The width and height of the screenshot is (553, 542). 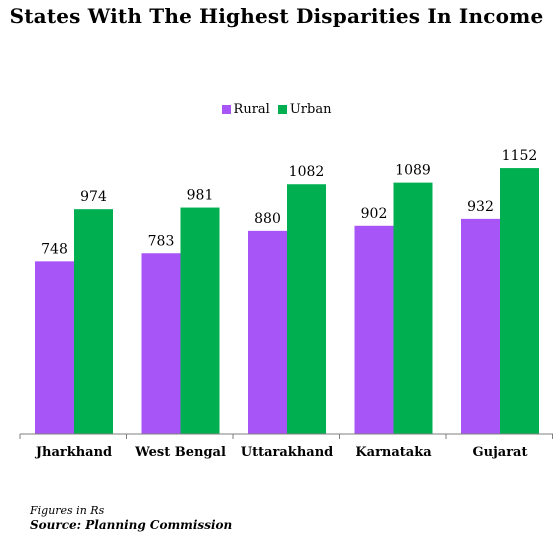 I want to click on legend-item-urban: Urban, so click(x=304, y=109).